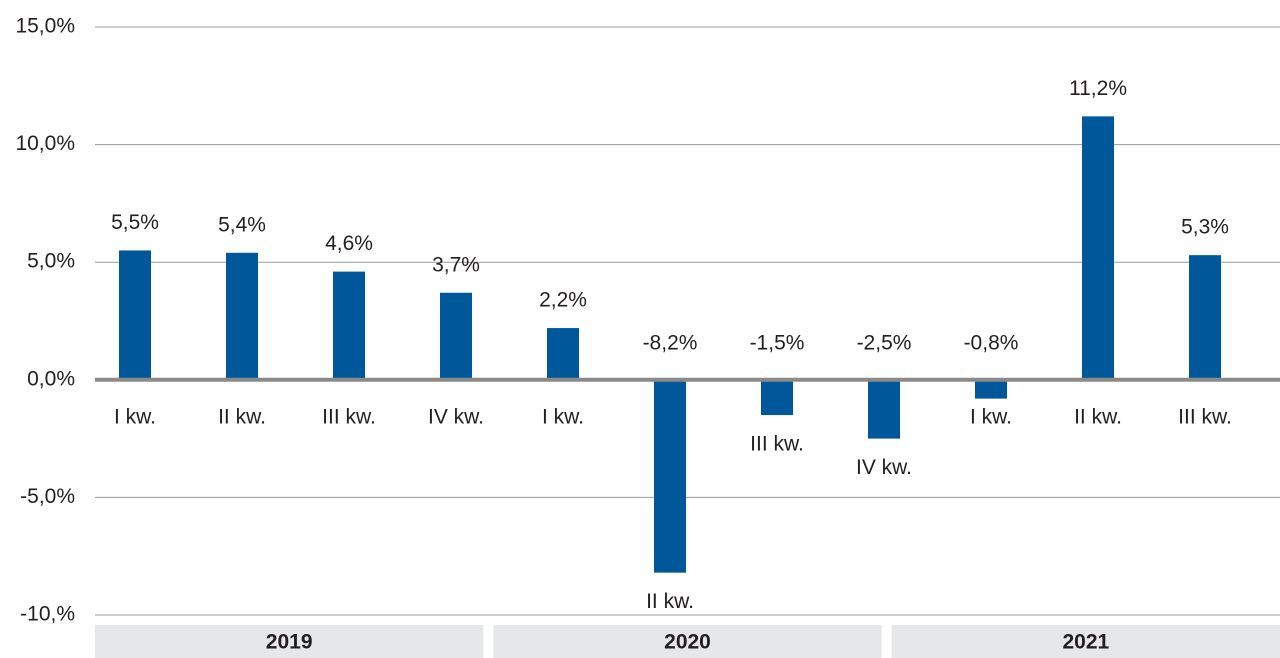 The width and height of the screenshot is (1280, 658). I want to click on value-label: -1,5%, so click(777, 342).